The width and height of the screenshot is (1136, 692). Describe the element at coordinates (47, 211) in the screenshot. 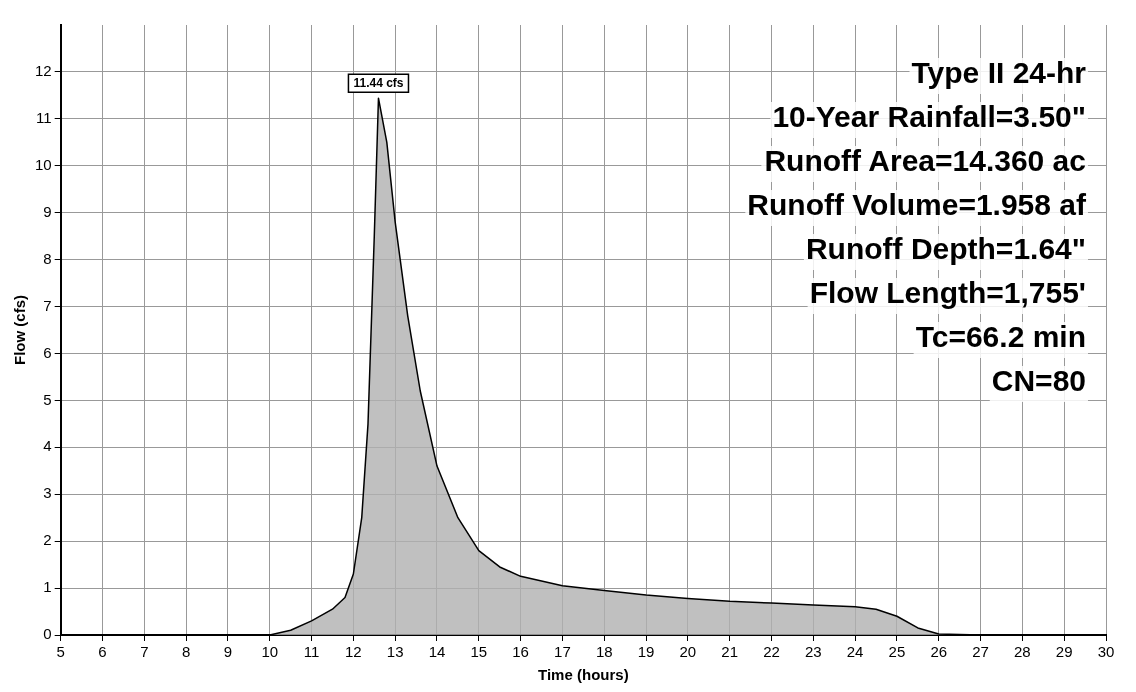

I see `y-tick-label: 9` at that location.